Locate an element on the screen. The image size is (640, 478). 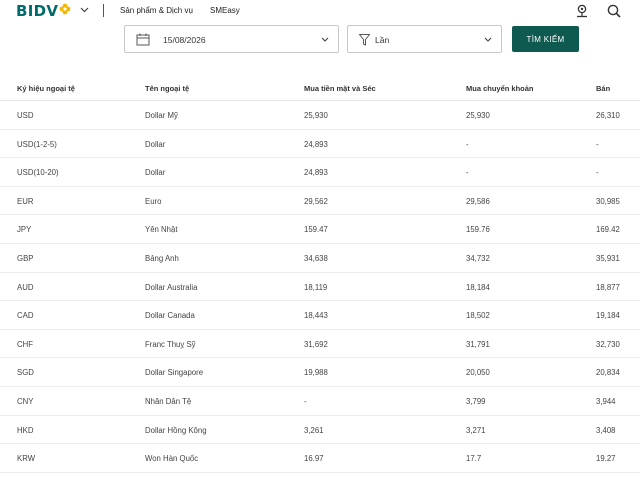
cell-buy-transfer: 159.76 is located at coordinates (478, 230).